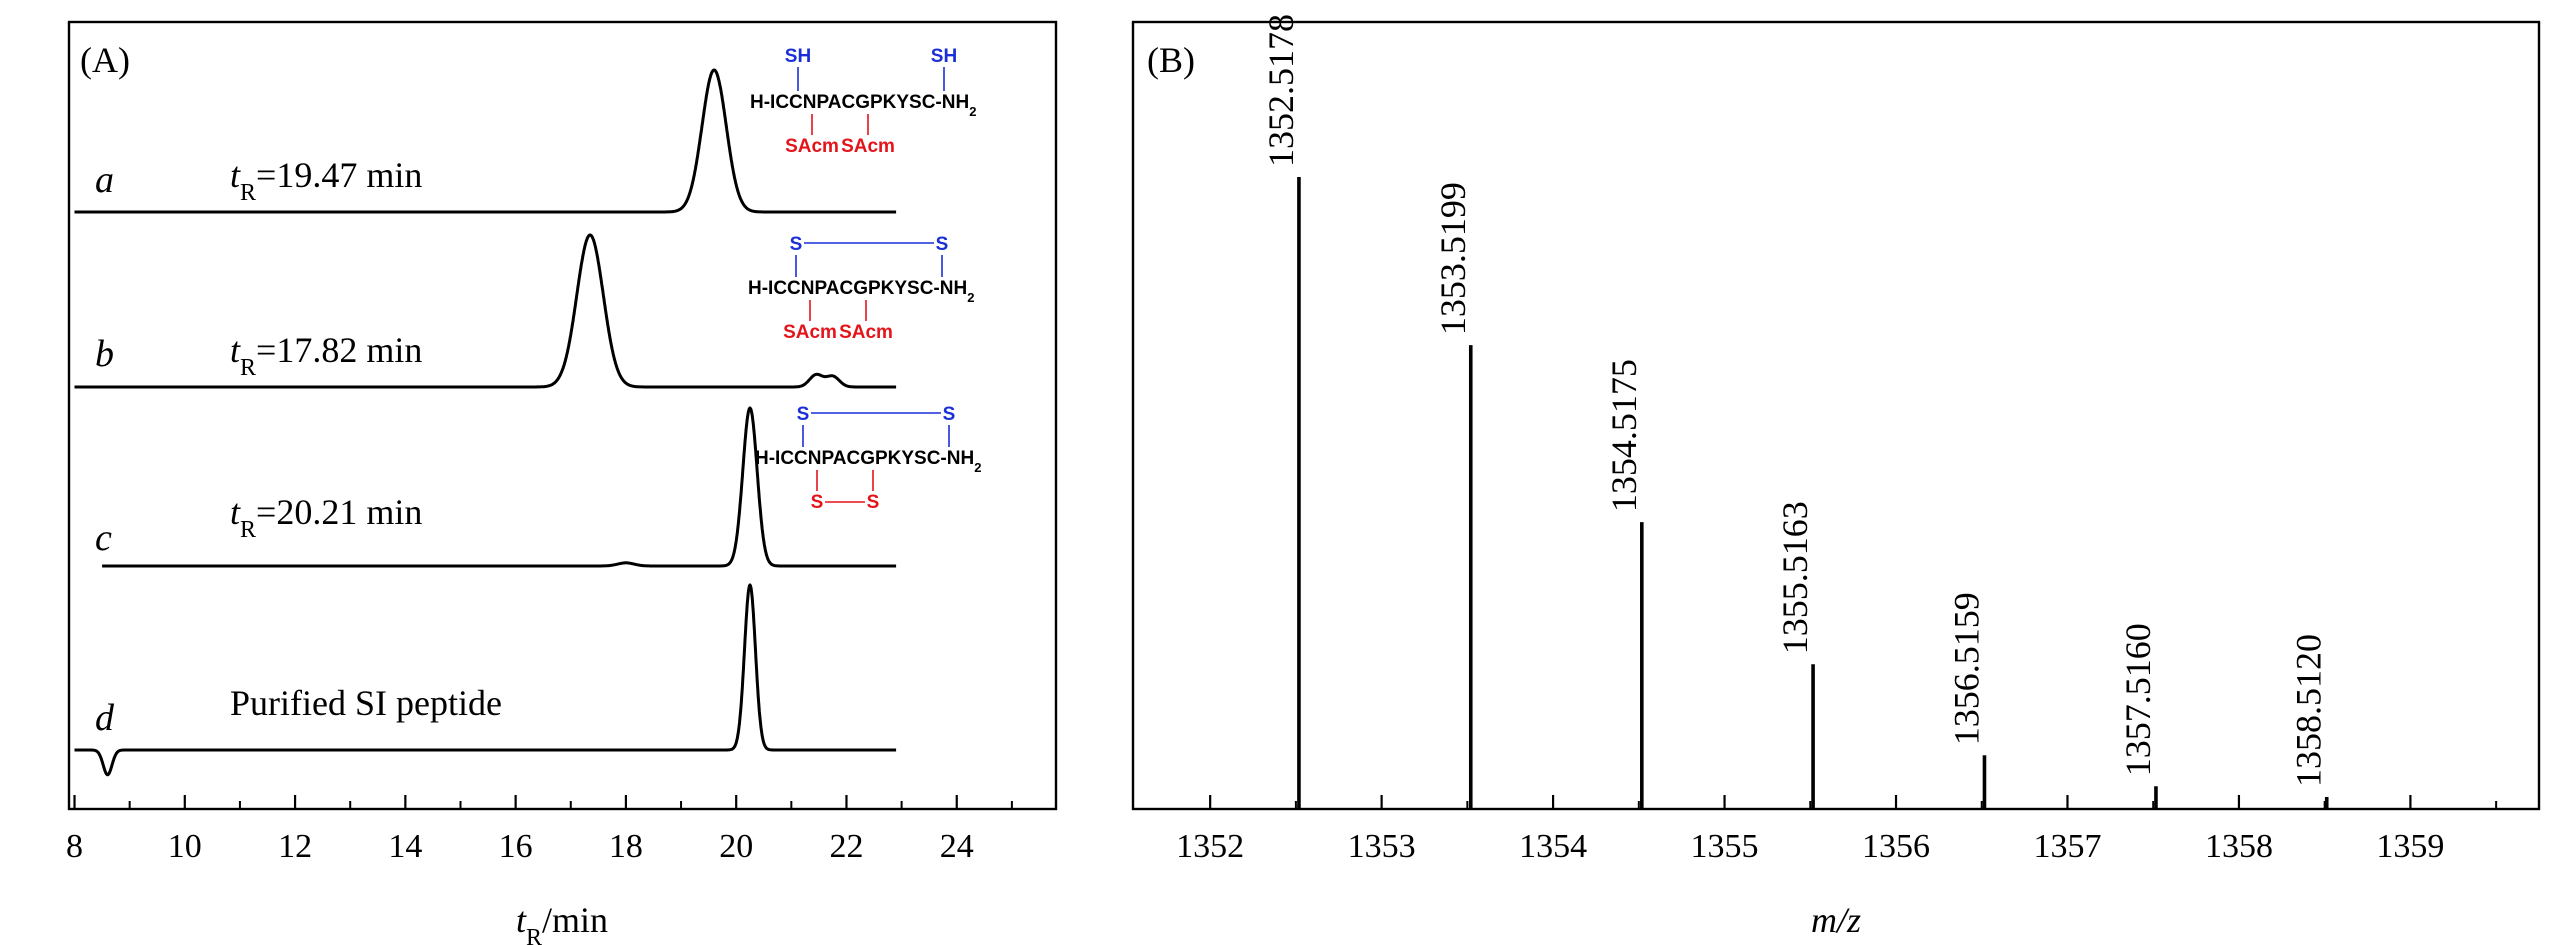 The width and height of the screenshot is (2567, 945). Describe the element at coordinates (1453, 258) in the screenshot. I see `mass-peak-label: 1353.5199` at that location.